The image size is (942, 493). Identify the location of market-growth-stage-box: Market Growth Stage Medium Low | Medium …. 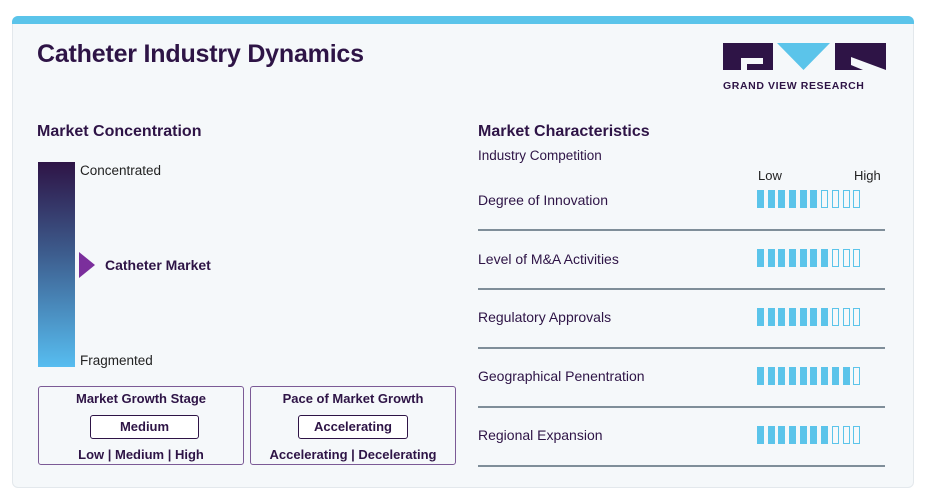
(141, 425).